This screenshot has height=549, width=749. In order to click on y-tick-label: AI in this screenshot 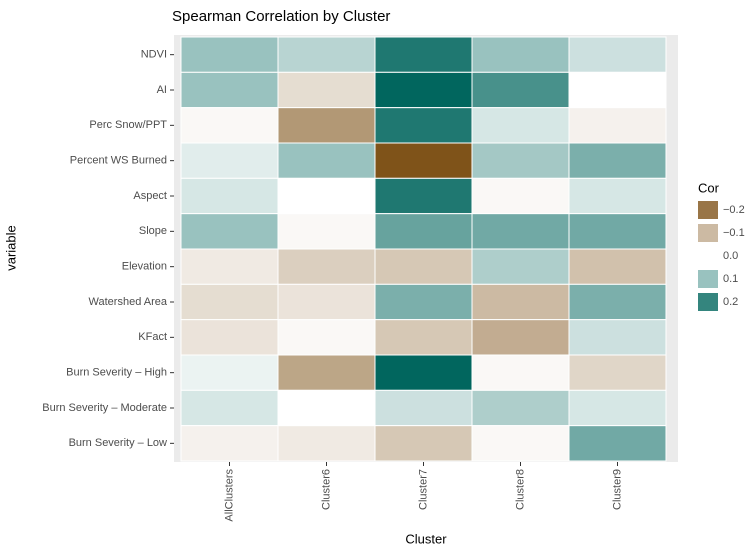, I will do `click(162, 90)`.